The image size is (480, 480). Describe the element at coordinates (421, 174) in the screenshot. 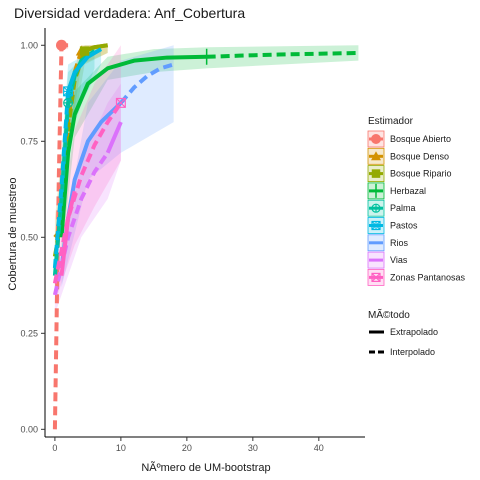

I see `legend-label-2: Bosque Ripario` at that location.